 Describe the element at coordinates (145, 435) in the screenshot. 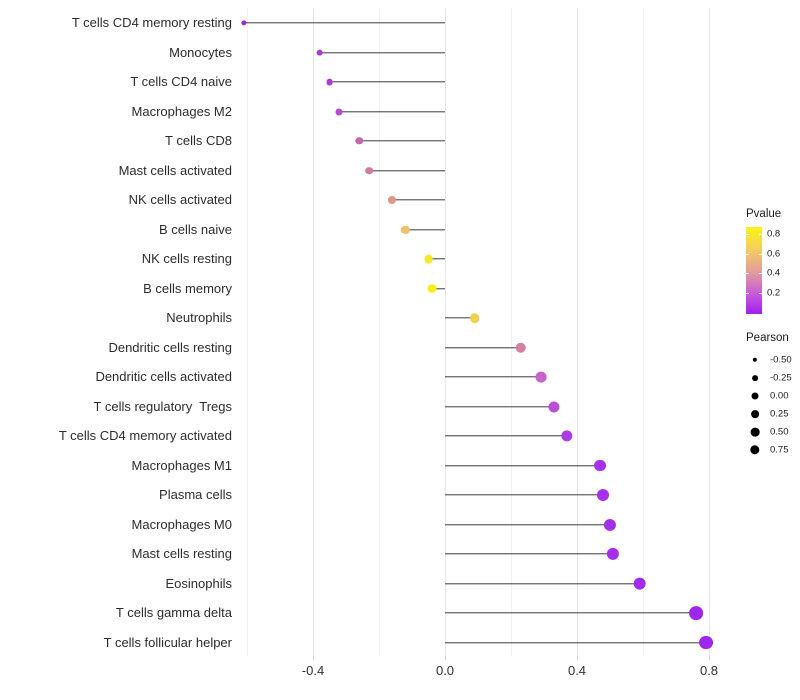

I see `row-label: T cells CD4 memory activated` at that location.